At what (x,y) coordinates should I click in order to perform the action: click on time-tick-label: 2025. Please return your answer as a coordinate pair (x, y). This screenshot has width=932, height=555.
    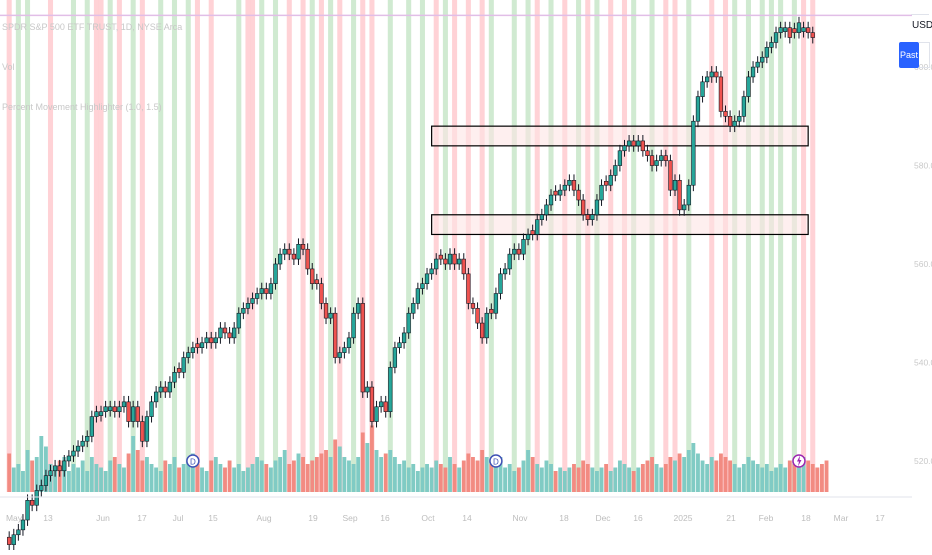
    Looking at the image, I should click on (683, 518).